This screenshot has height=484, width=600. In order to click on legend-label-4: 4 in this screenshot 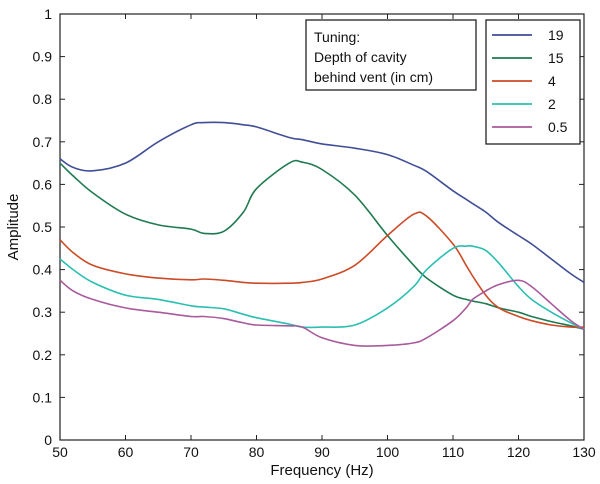, I will do `click(552, 81)`.